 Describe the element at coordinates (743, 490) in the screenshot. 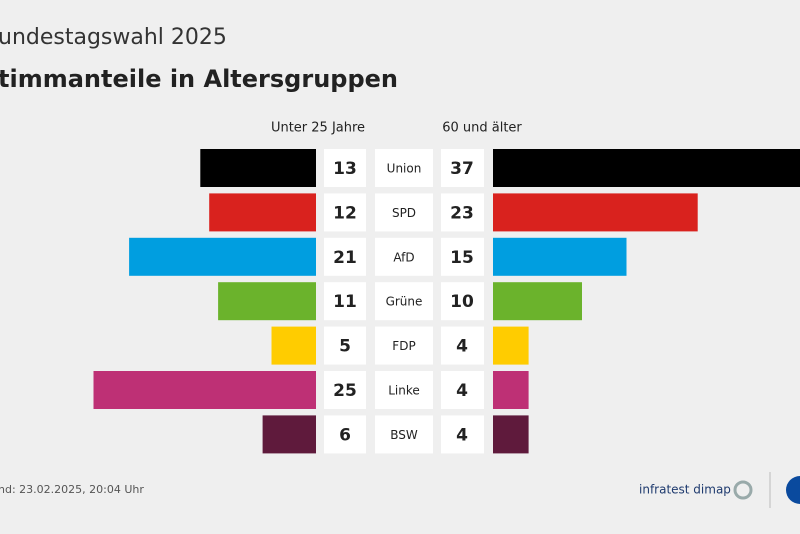

I see `logo-icon` at that location.